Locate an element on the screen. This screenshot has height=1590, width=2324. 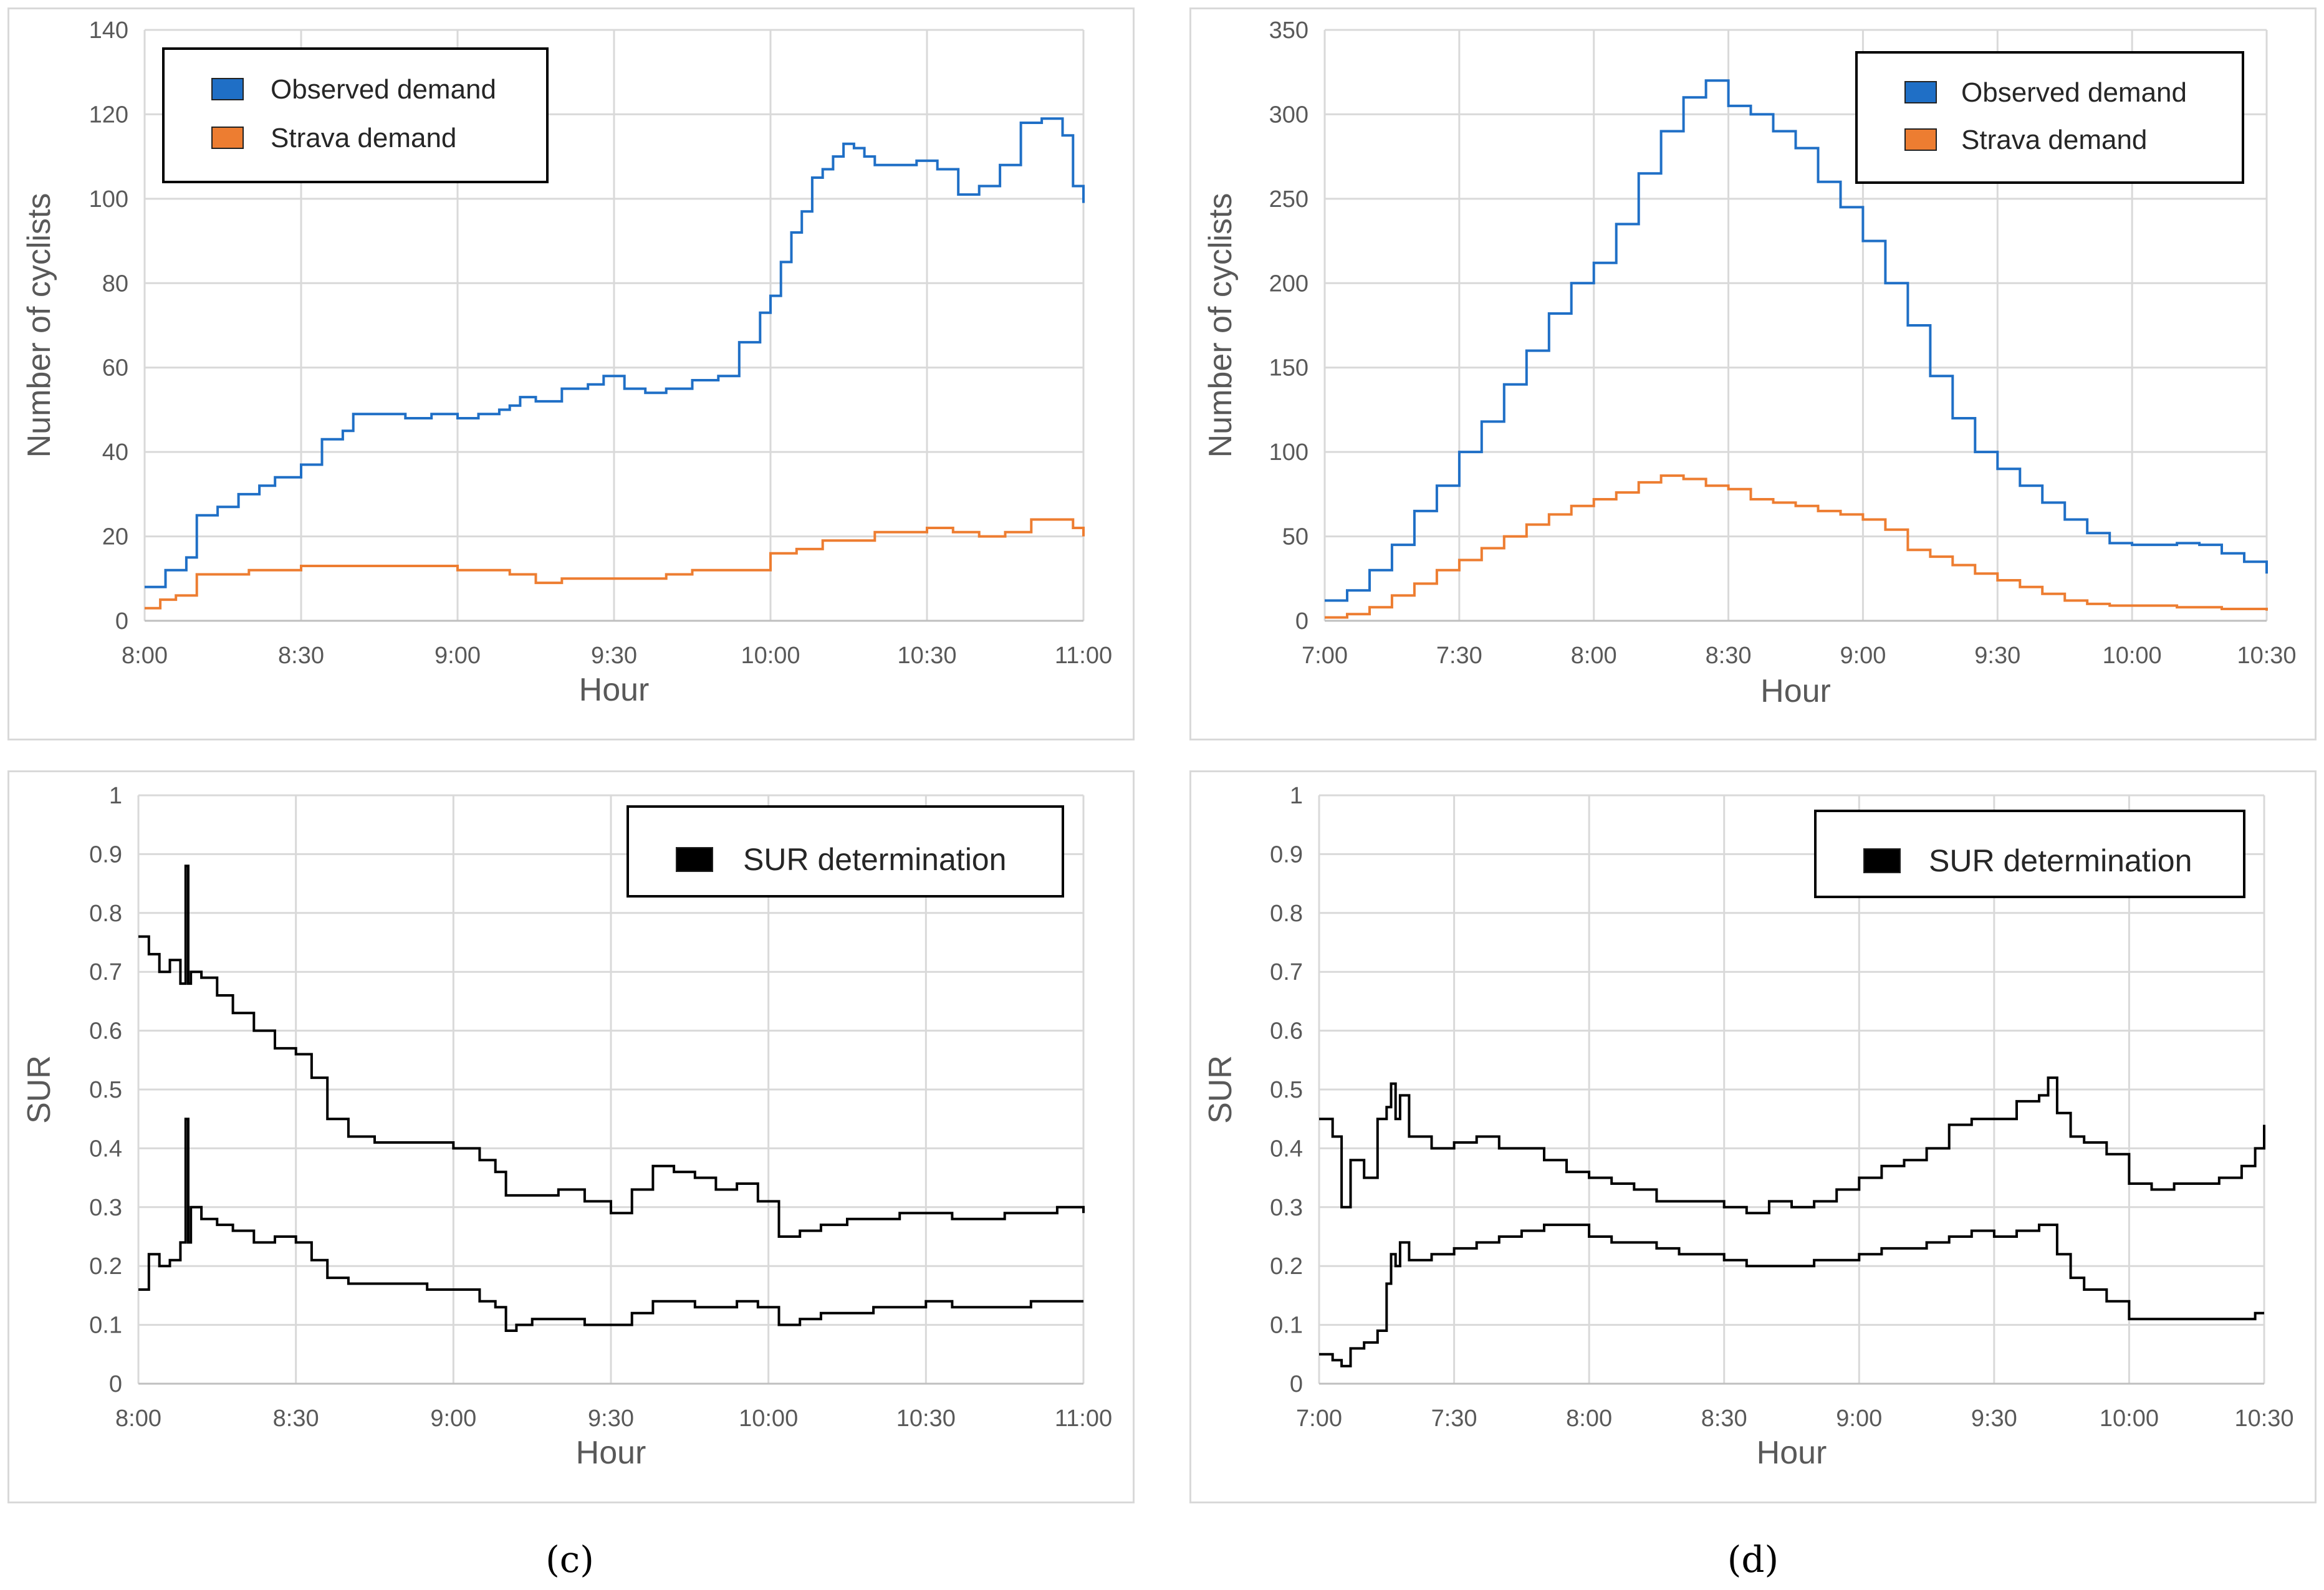
y-tick-label: 150 is located at coordinates (1288, 368).